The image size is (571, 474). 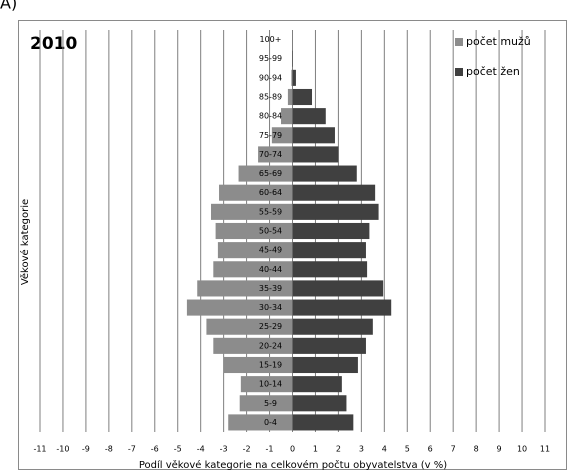 What do you see at coordinates (270, 449) in the screenshot?
I see `x-tick-label: -1` at bounding box center [270, 449].